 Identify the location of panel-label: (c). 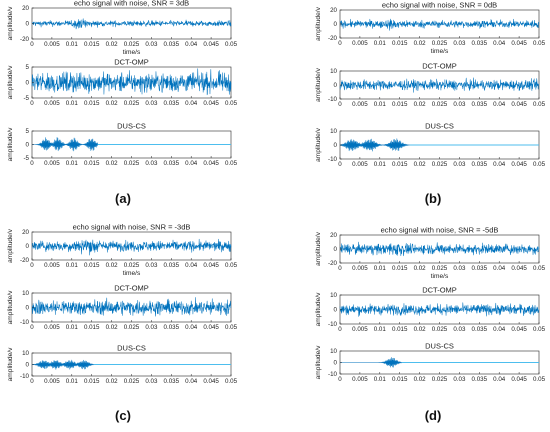
(123, 415).